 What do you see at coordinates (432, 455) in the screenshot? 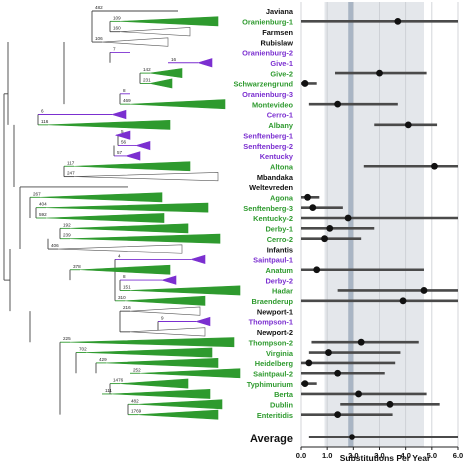
I see `tick-label: 5.0` at bounding box center [432, 455].